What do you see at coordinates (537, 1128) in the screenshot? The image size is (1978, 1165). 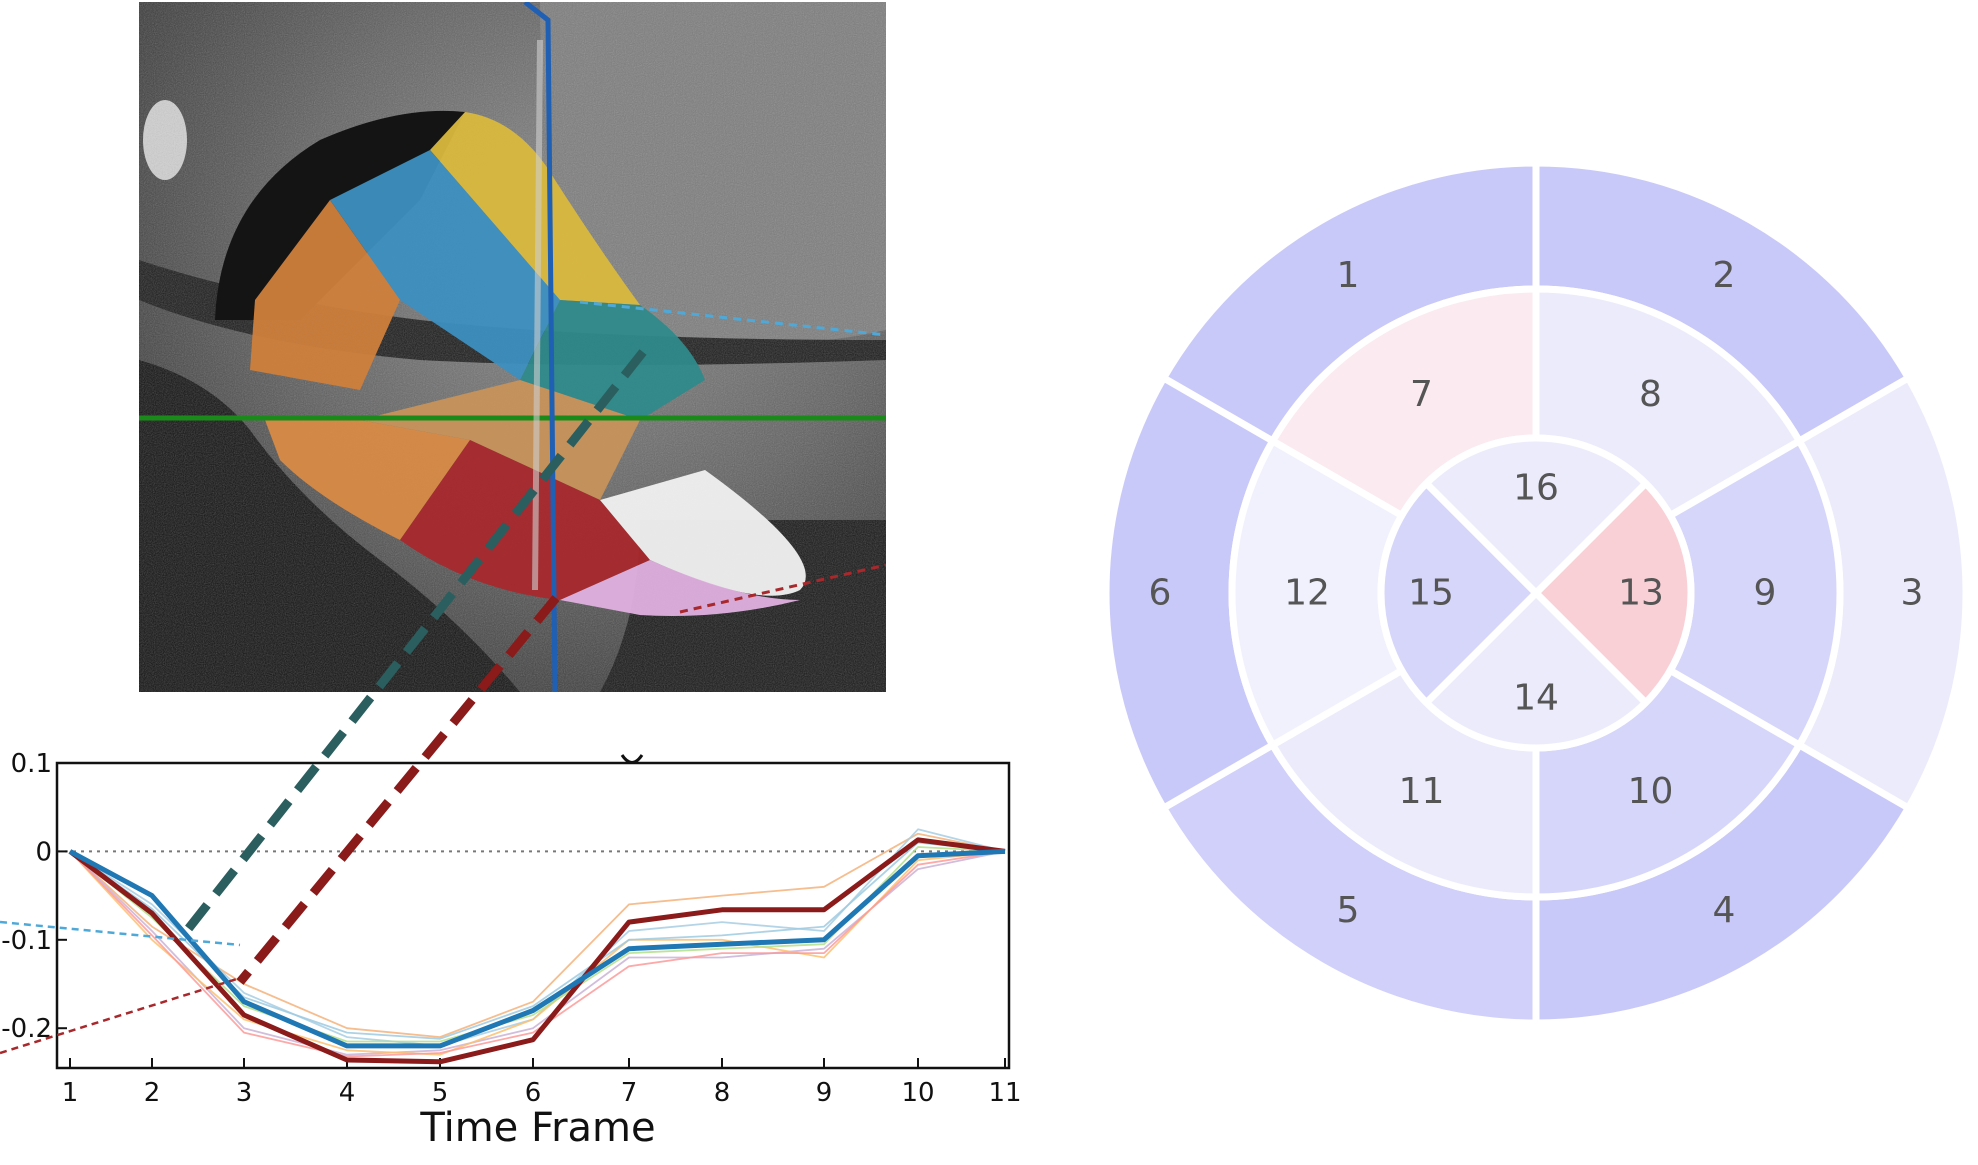 I see `x-axis-title: Time Frame` at bounding box center [537, 1128].